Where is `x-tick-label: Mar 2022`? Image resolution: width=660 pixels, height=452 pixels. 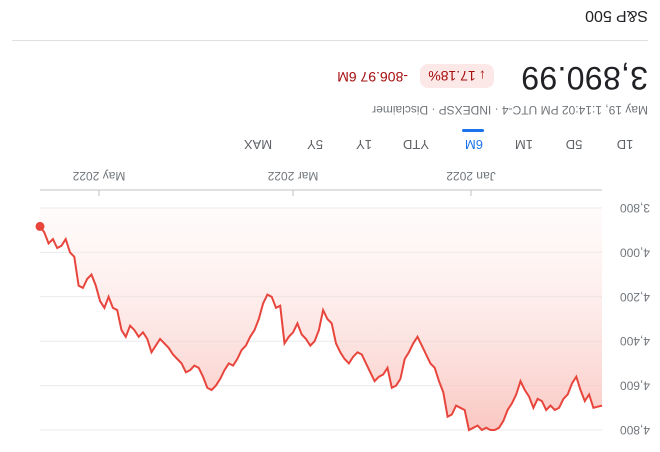 x-tick-label: Mar 2022 is located at coordinates (292, 176).